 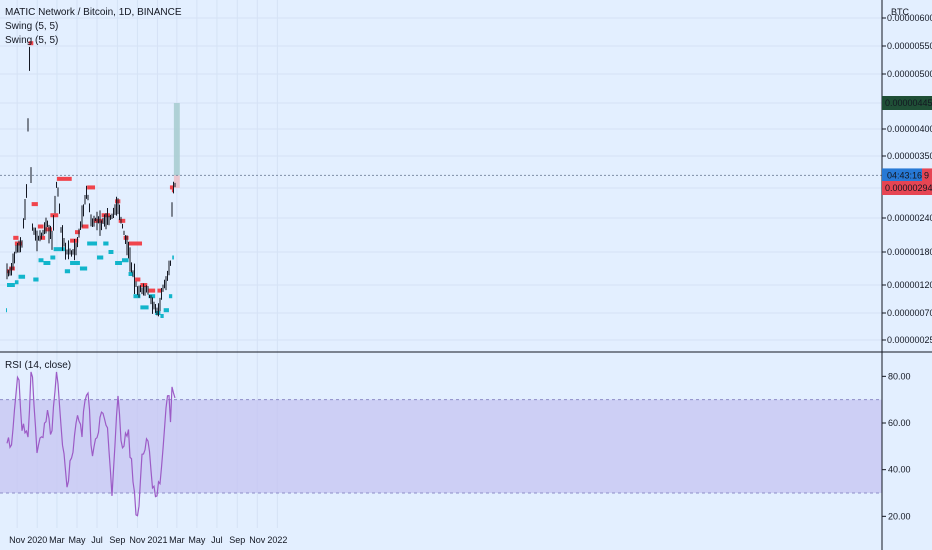 I want to click on countdown-suffix: 9, so click(x=926, y=175).